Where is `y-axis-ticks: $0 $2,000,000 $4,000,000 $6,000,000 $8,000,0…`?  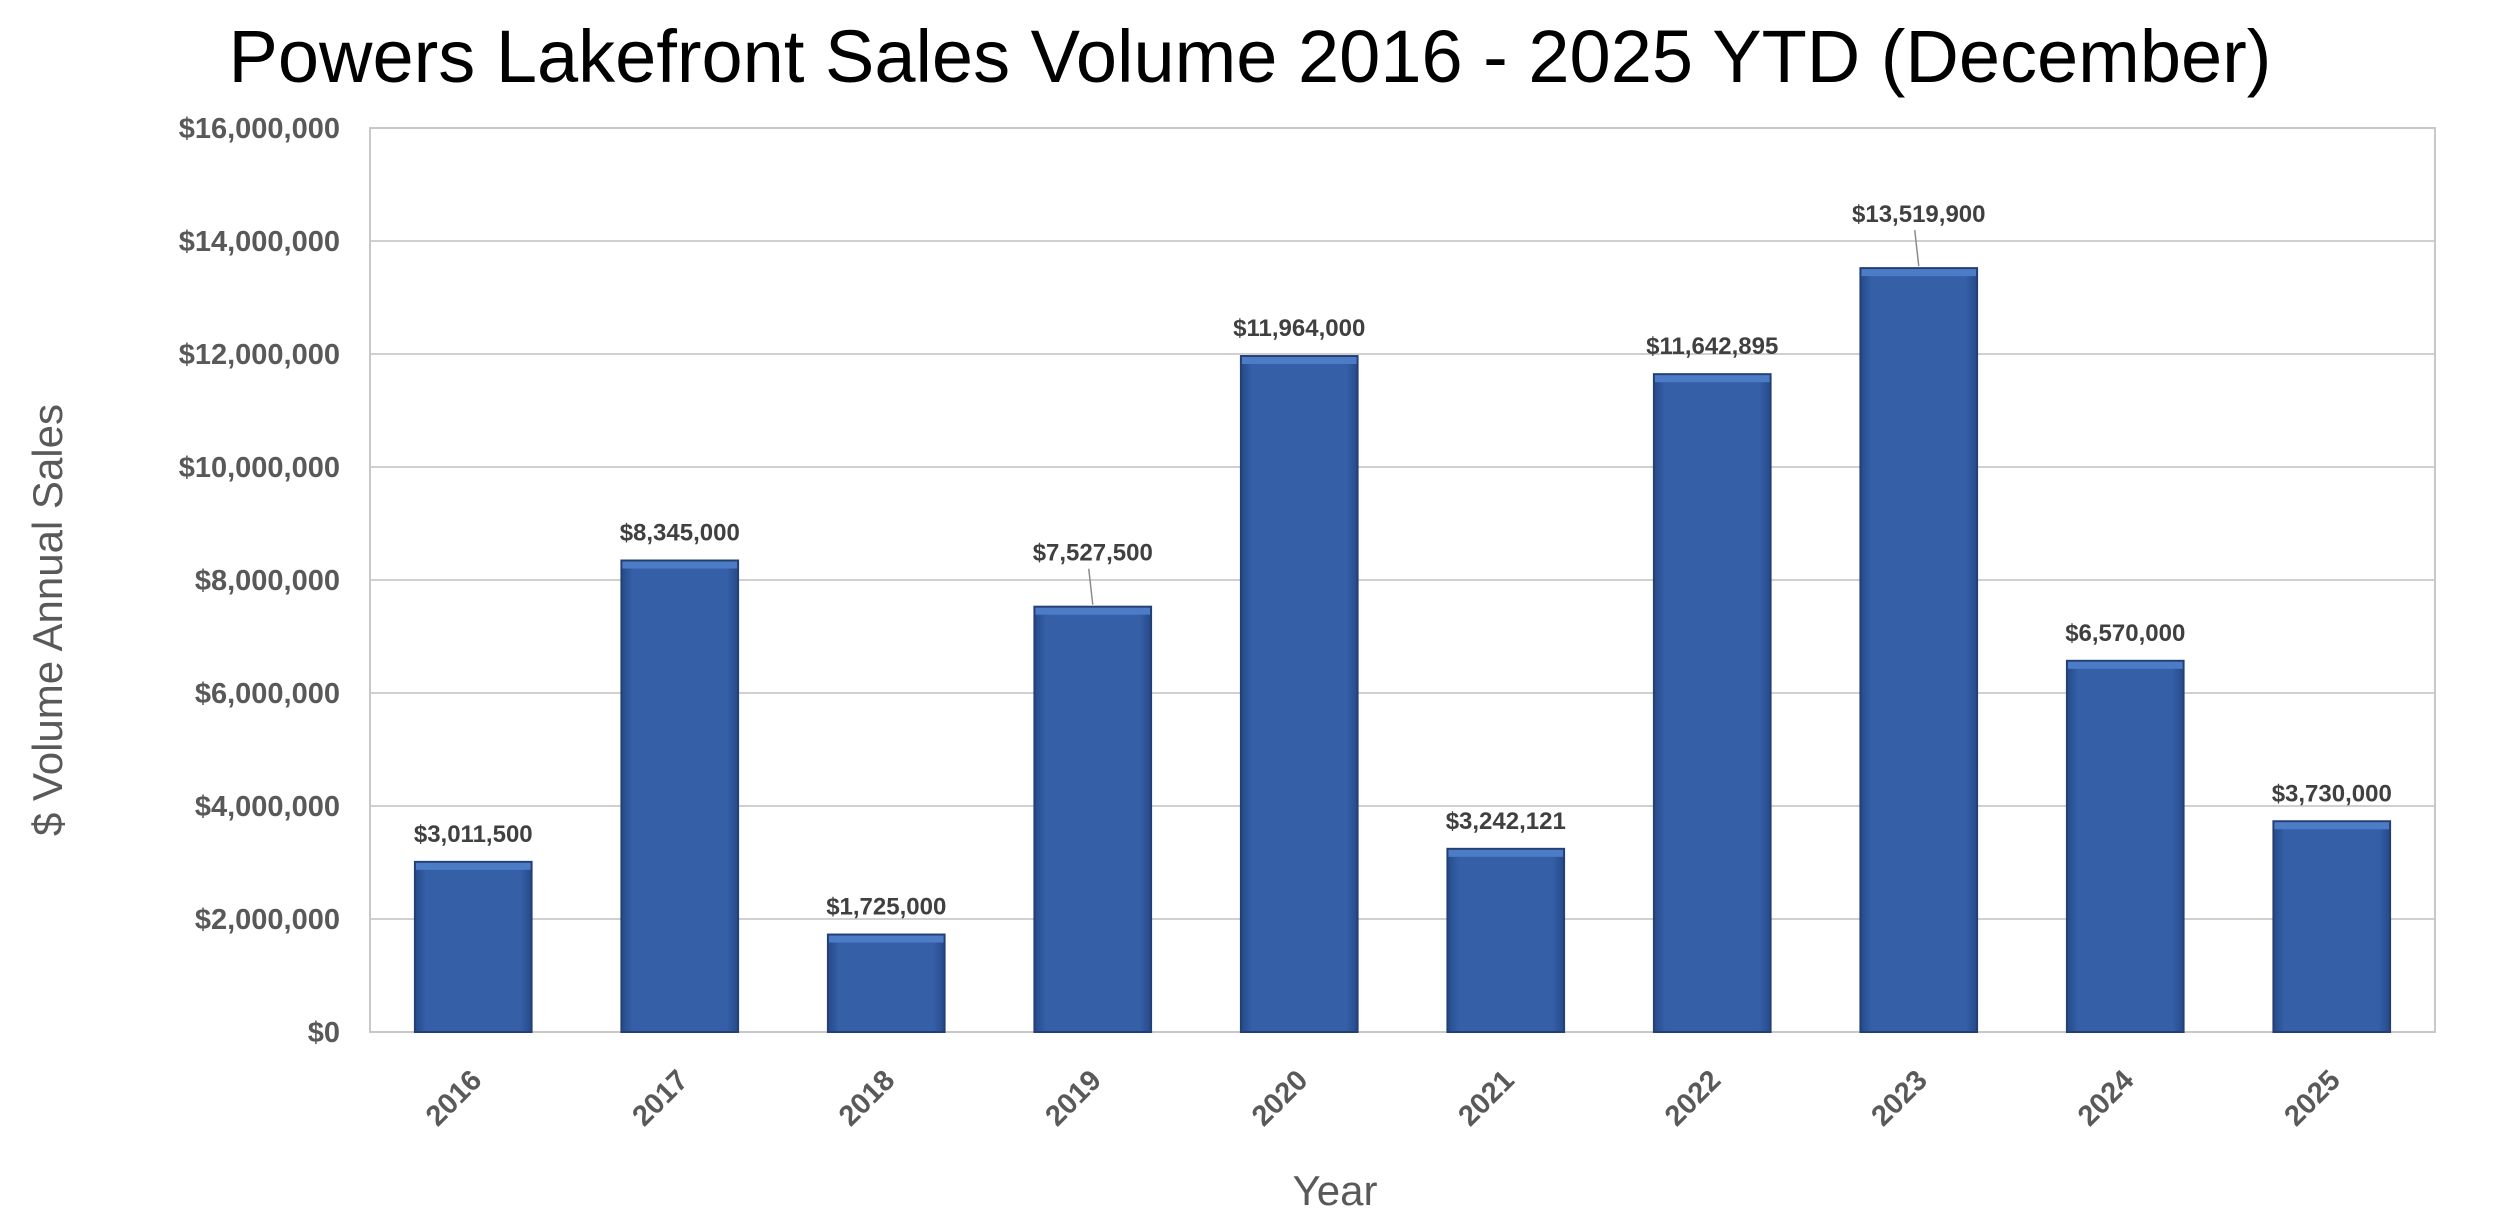
y-axis-ticks: $0 $2,000,000 $4,000,000 $6,000,000 $8,000,0… is located at coordinates (259, 581).